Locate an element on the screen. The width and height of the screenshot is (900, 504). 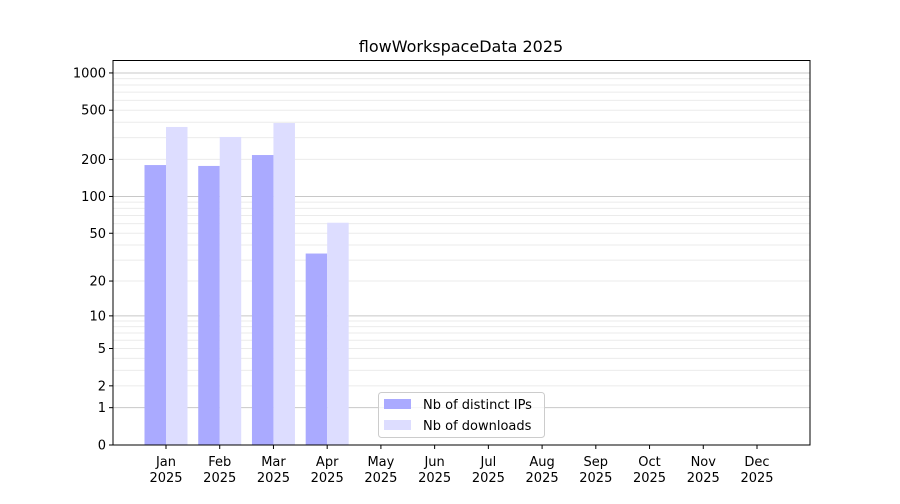
x-tick-label-month: Oct is located at coordinates (649, 462).